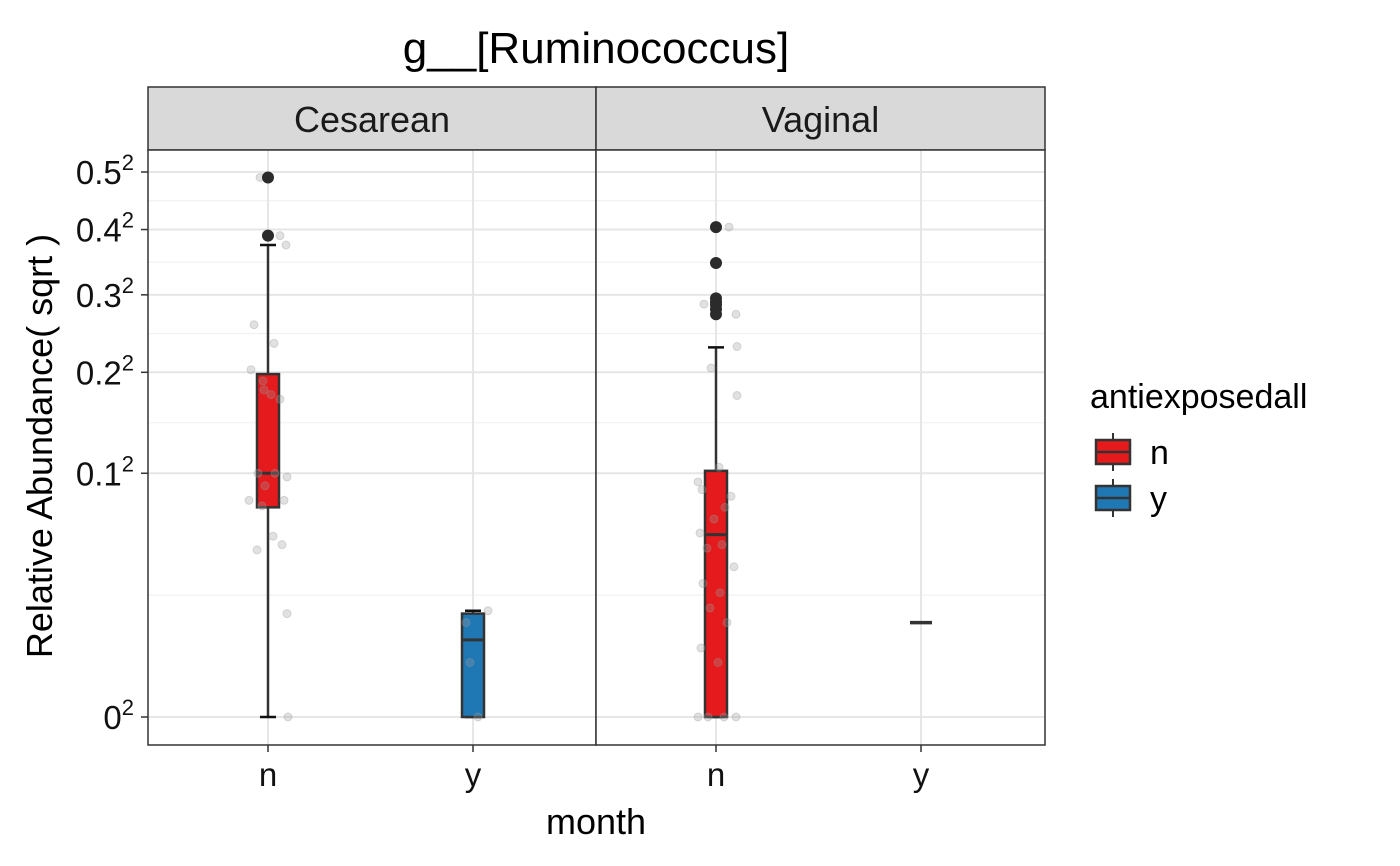  I want to click on legend-entry-n: n, so click(1131, 452).